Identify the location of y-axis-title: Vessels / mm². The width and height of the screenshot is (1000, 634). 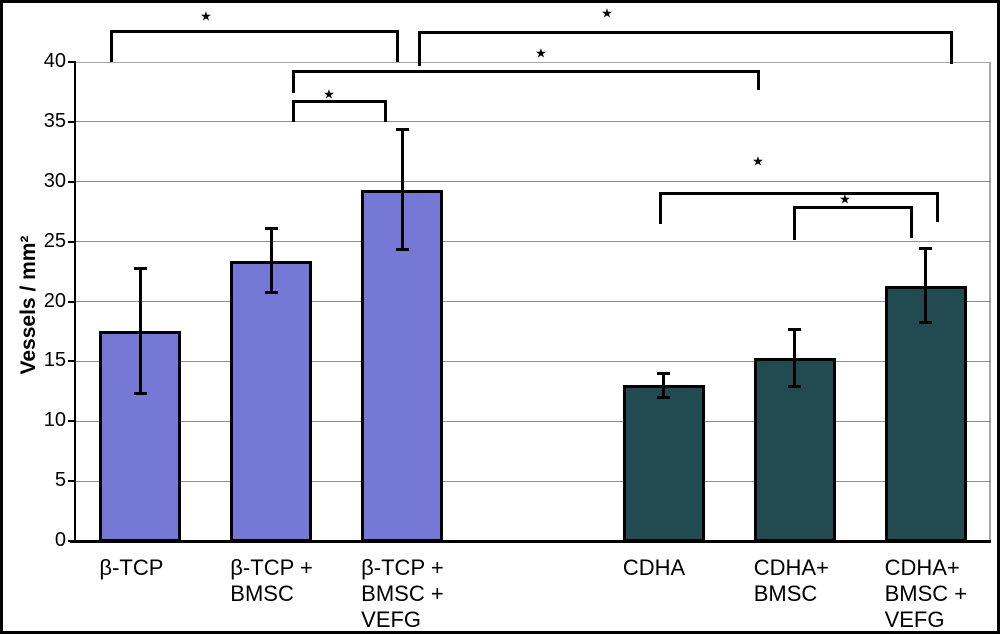
(28, 305).